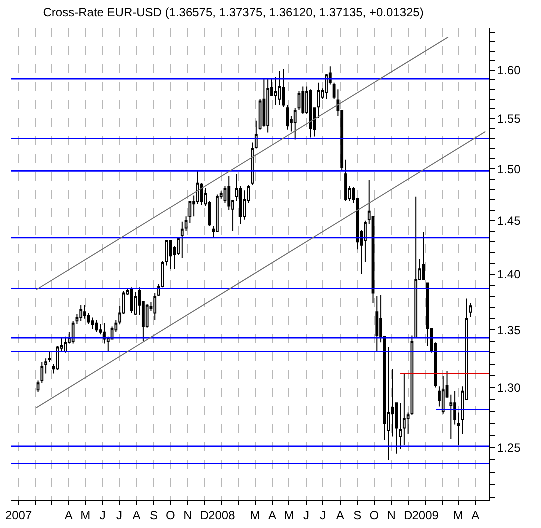 This screenshot has height=528, width=541. Describe the element at coordinates (509, 275) in the screenshot. I see `y-tick-label: 1.40` at that location.